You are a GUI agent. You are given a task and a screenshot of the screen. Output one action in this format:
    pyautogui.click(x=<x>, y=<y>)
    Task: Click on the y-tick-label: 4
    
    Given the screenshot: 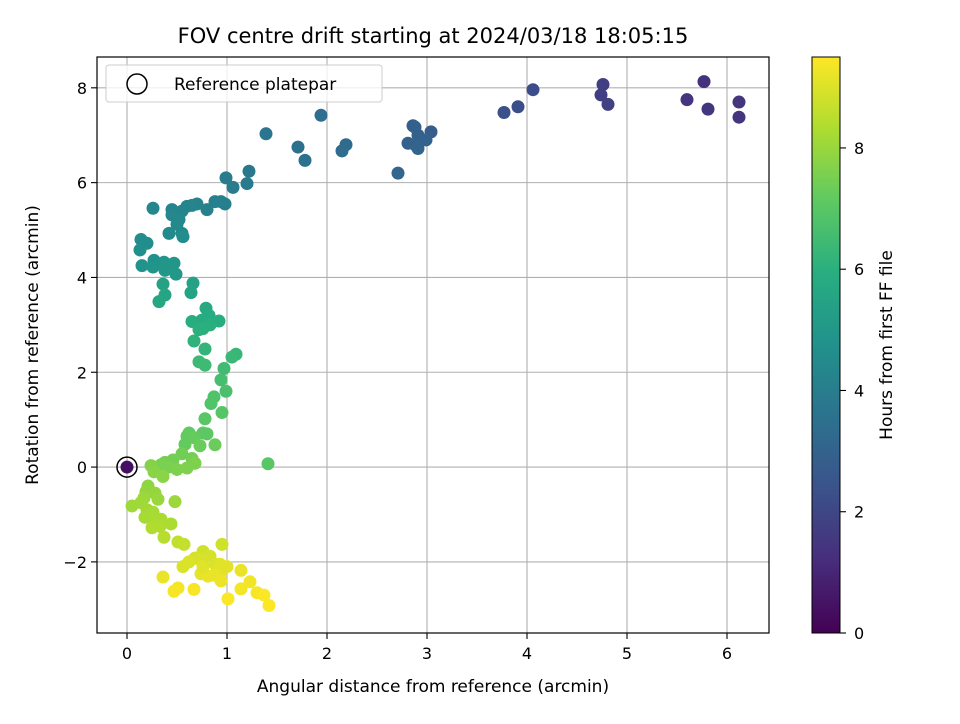 What is the action you would take?
    pyautogui.click(x=82, y=277)
    